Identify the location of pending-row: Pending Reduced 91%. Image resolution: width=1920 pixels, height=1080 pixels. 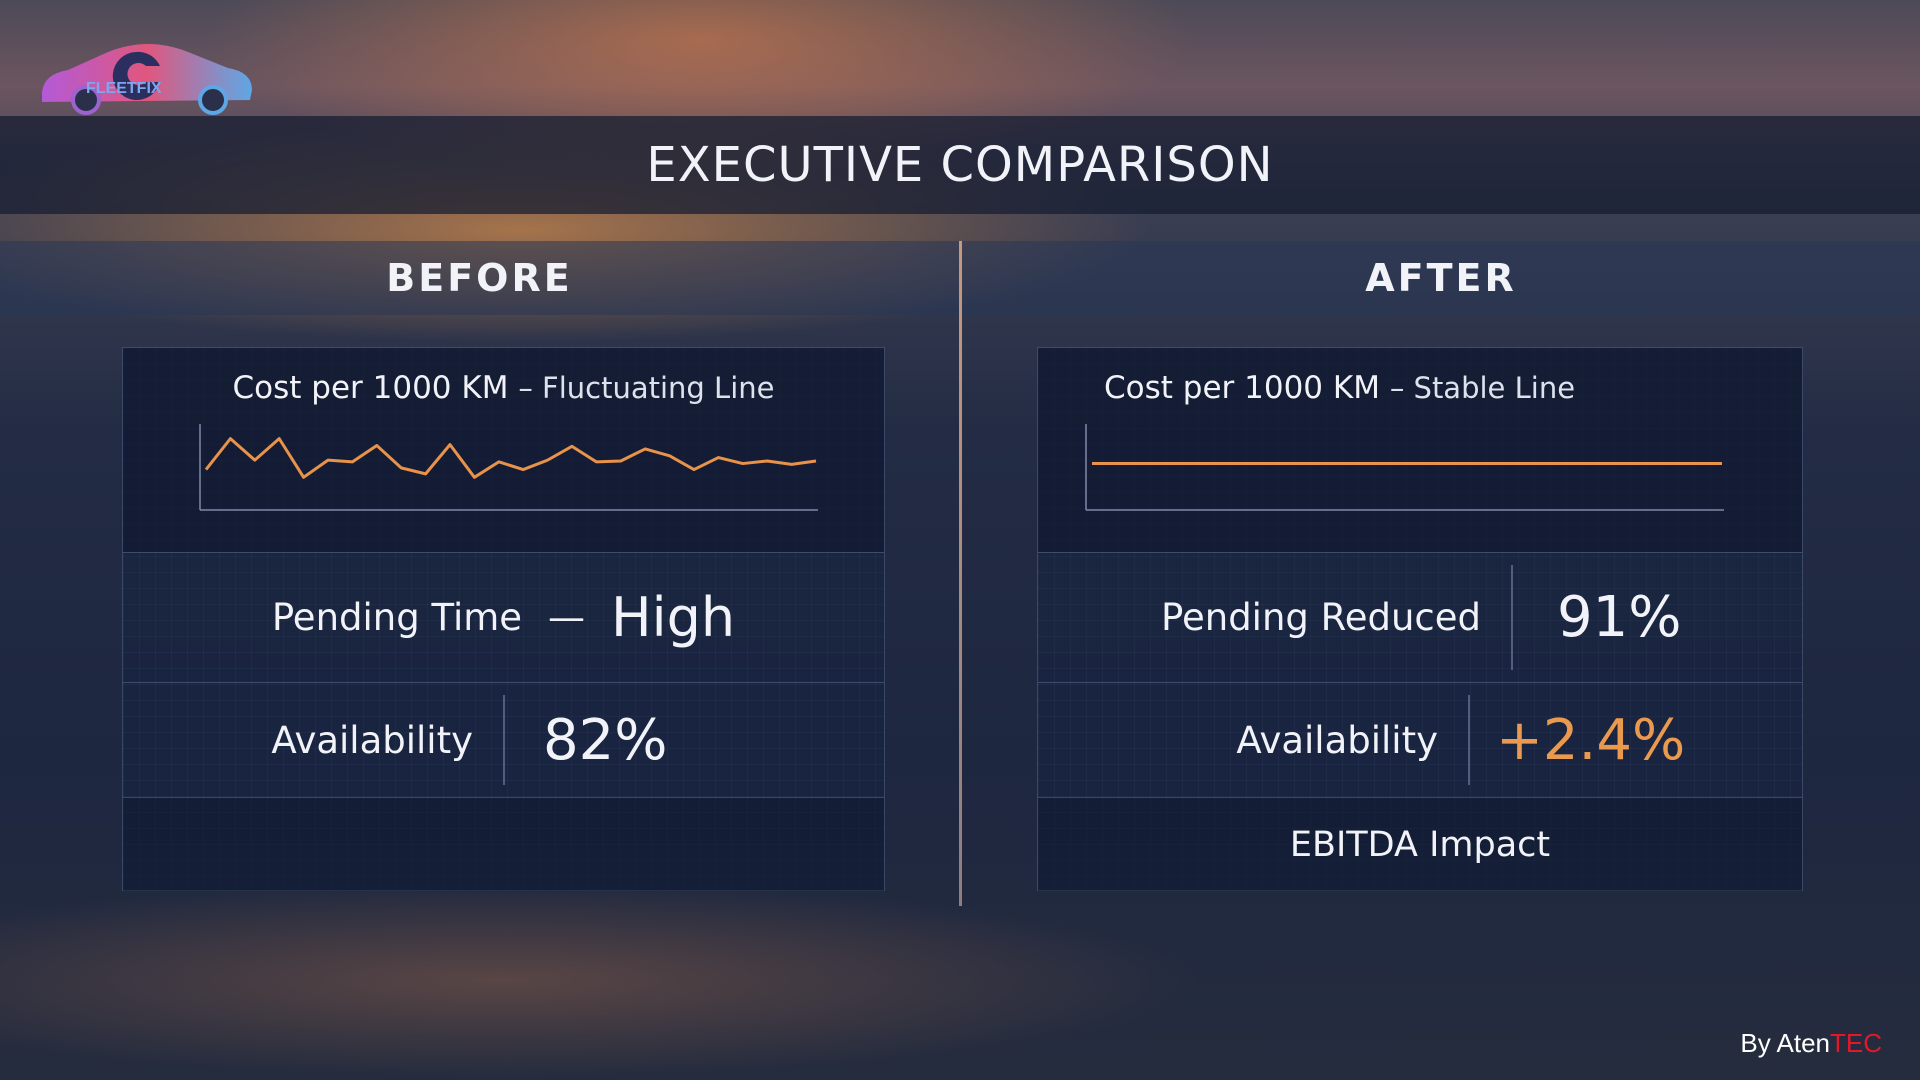
(1420, 617).